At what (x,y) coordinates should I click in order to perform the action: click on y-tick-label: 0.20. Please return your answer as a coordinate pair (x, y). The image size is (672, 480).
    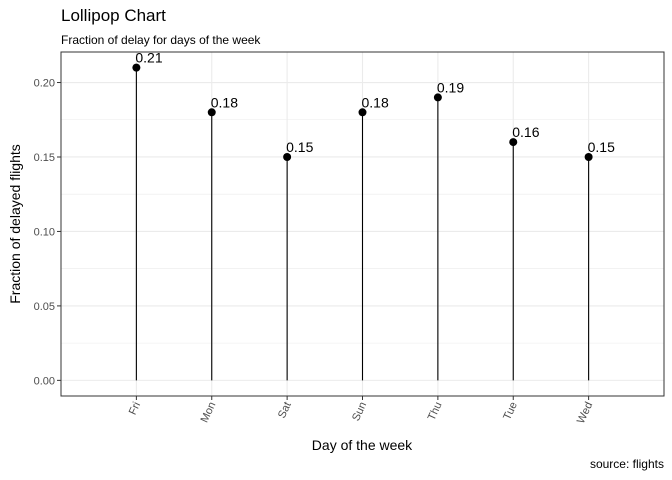
    Looking at the image, I should click on (44, 84).